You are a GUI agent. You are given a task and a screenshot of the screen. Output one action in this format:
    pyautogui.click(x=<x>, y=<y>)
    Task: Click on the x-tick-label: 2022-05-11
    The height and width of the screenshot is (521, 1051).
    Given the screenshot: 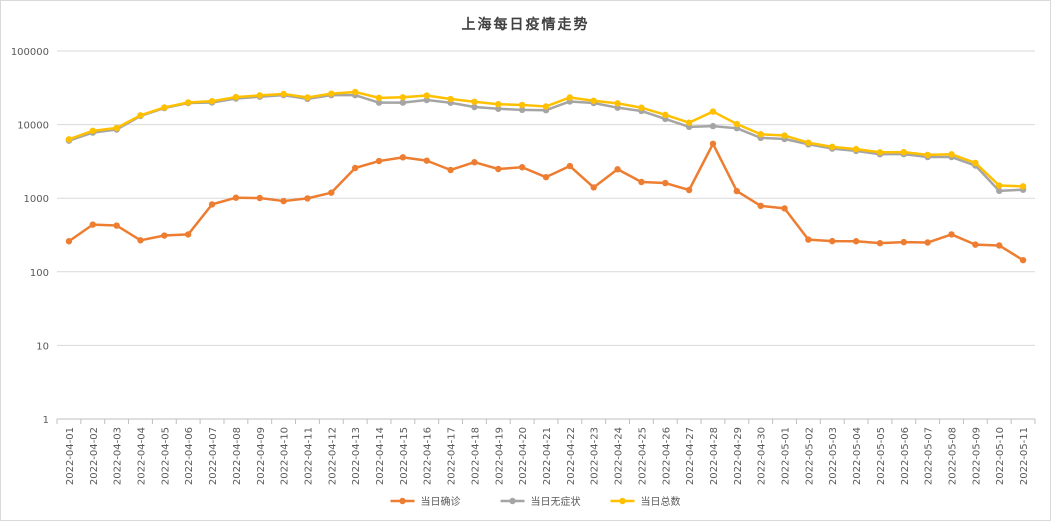 What is the action you would take?
    pyautogui.click(x=1024, y=456)
    